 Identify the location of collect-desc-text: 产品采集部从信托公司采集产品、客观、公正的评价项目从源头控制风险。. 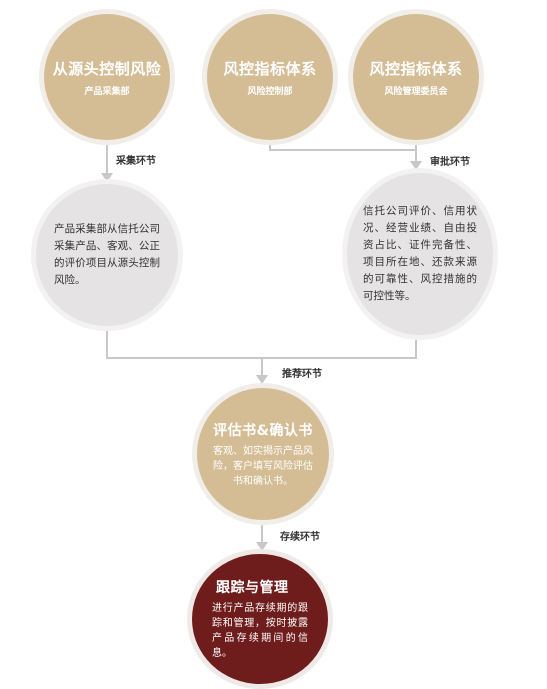
(107, 254).